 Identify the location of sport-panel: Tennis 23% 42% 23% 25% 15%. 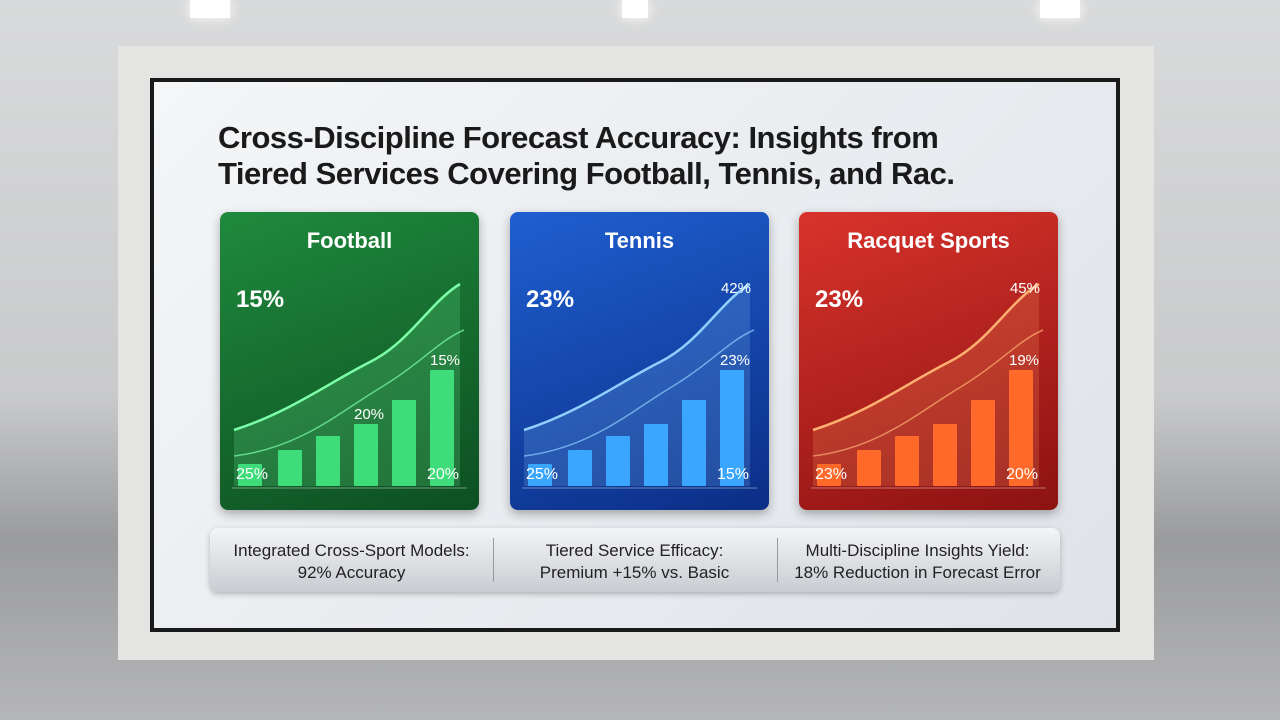
(639, 361).